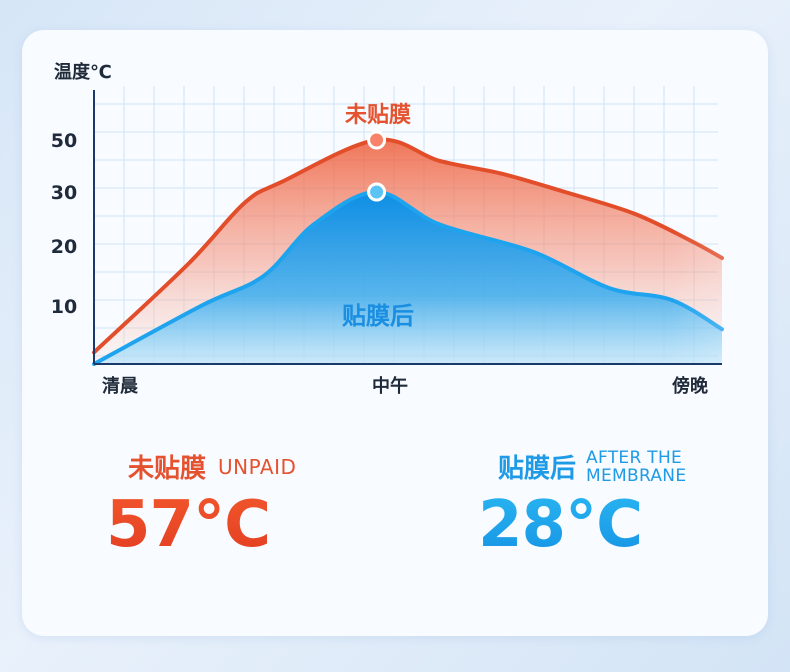  I want to click on unpaid-label-en: UNPAID, so click(257, 466).